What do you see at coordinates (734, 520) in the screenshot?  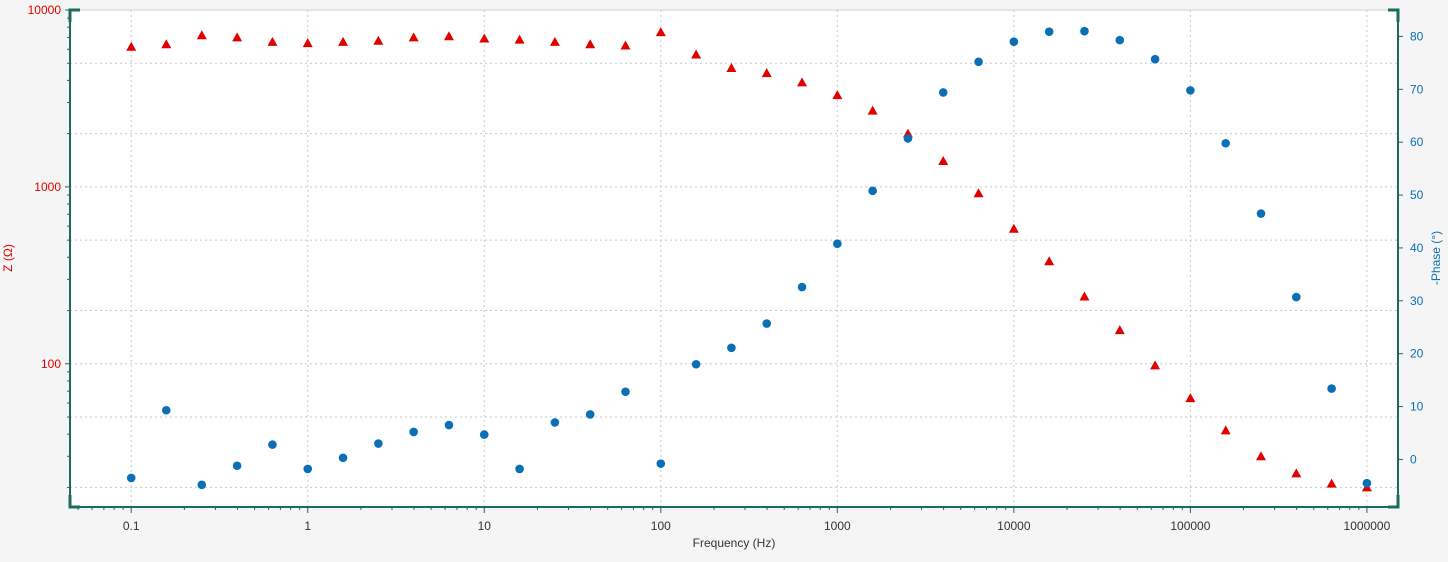 I see `x-axis-ticks: 0.1 1 10 100 1000 10000 100000 1000000` at bounding box center [734, 520].